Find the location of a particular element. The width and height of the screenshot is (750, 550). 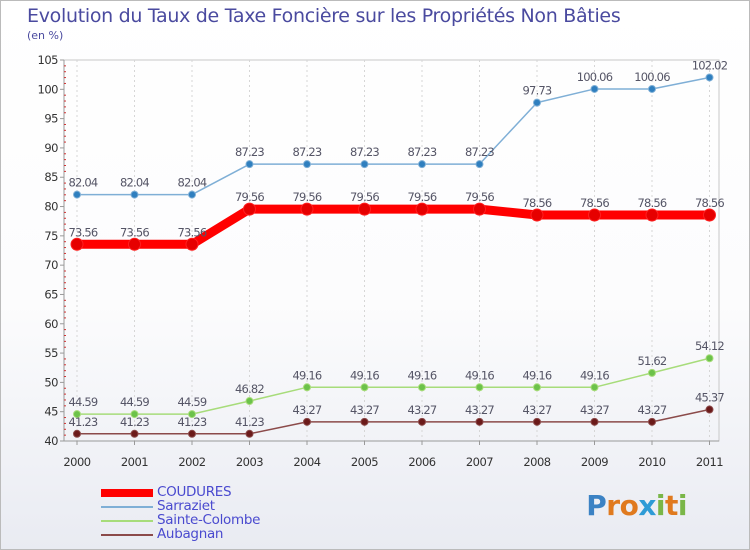

unit-label: (en %) is located at coordinates (45, 35).